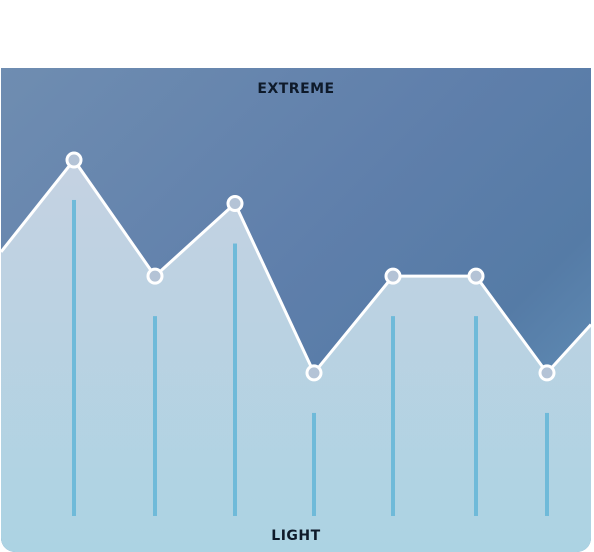  What do you see at coordinates (296, 89) in the screenshot?
I see `top-scale-label: EXTREME` at bounding box center [296, 89].